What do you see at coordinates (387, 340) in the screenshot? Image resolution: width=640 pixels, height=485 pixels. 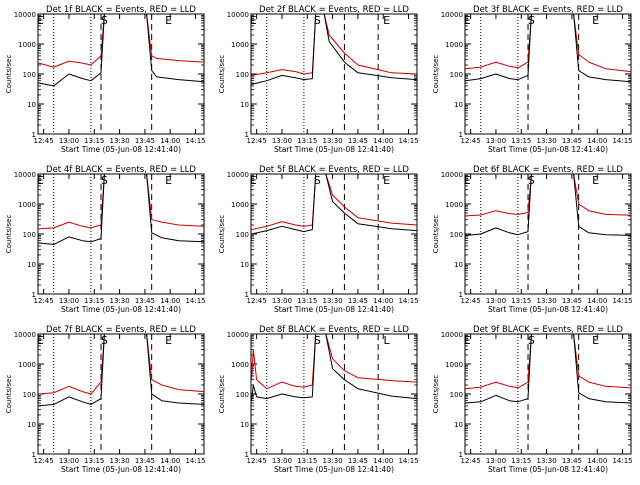 I see `marker-letter: L` at bounding box center [387, 340].